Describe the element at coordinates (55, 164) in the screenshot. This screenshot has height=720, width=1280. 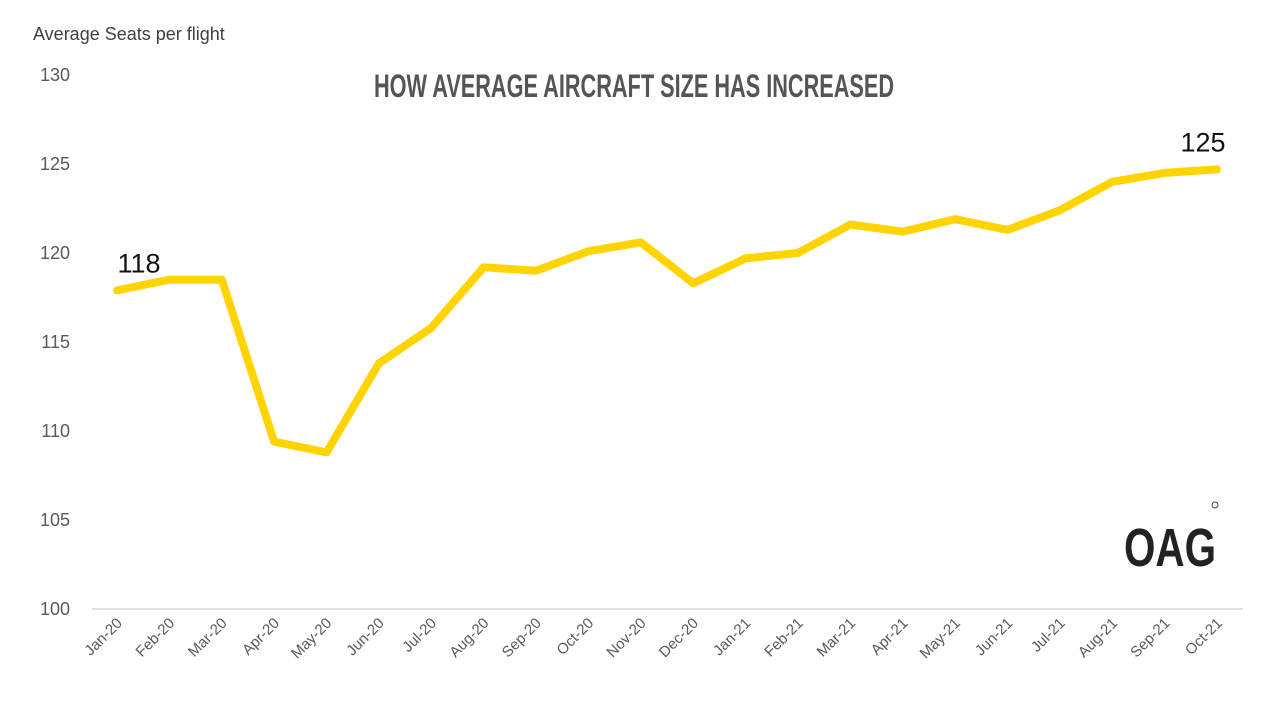
I see `y-tick-label: 125` at that location.